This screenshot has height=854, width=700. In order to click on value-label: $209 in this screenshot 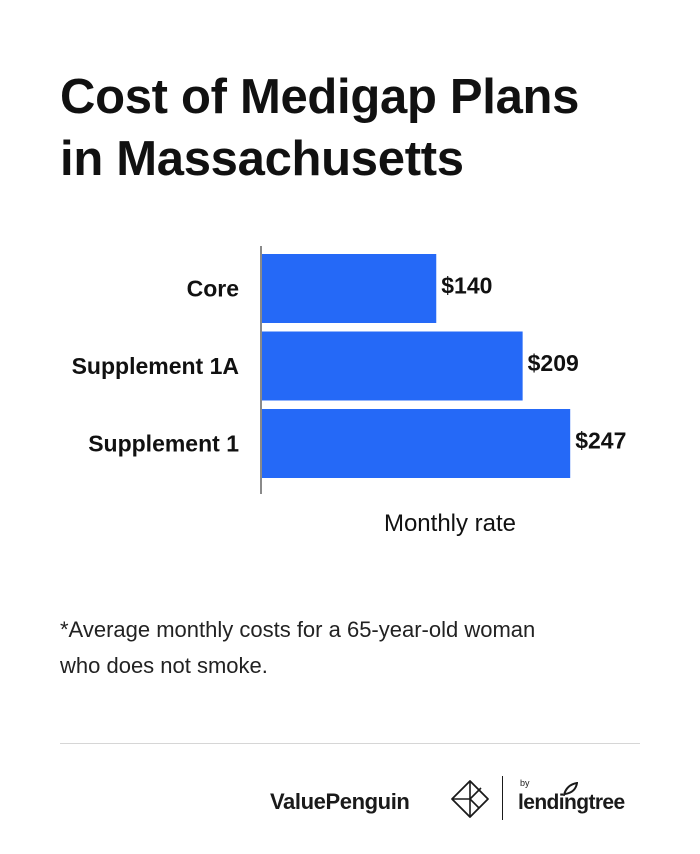, I will do `click(553, 363)`.